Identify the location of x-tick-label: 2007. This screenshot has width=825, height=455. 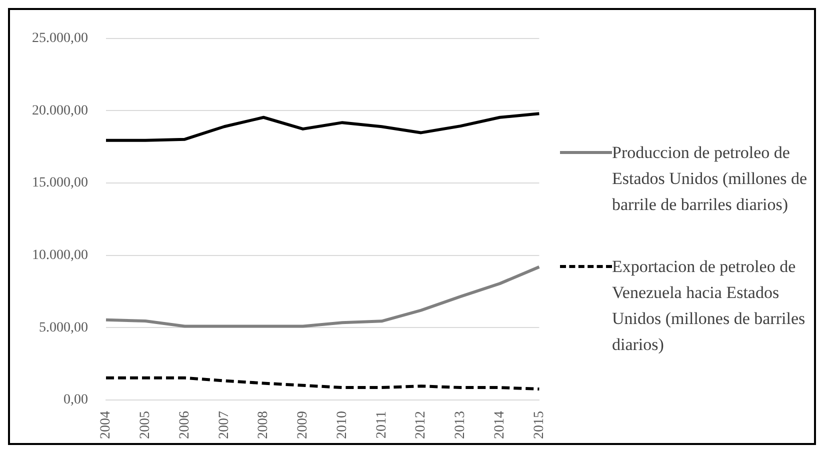
(224, 425).